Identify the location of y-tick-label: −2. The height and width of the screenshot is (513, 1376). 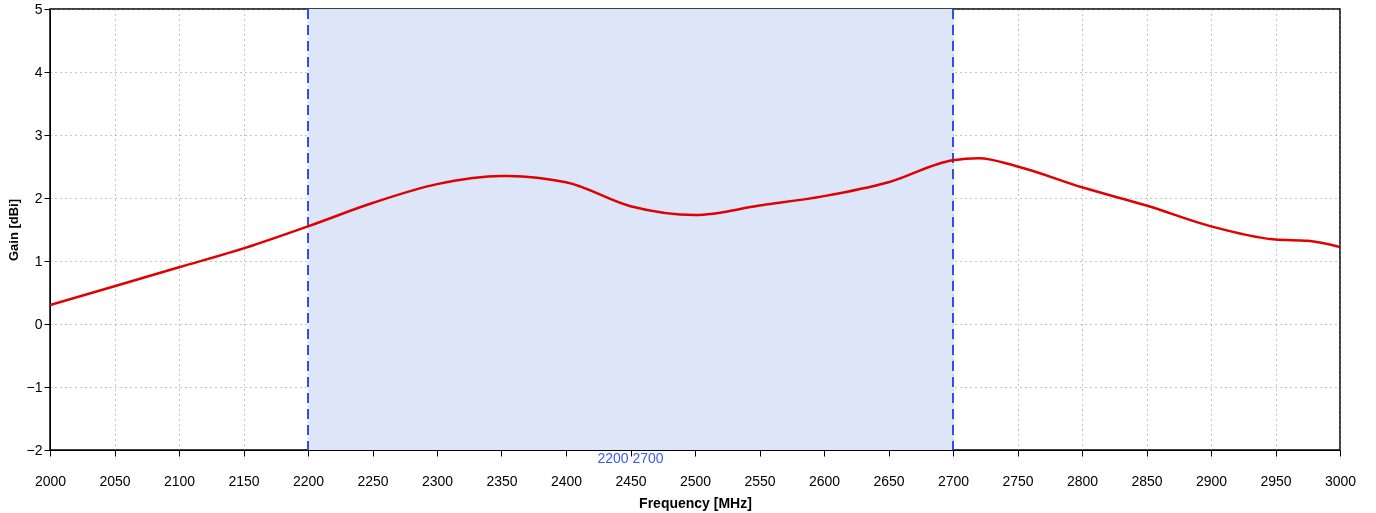
(34, 449).